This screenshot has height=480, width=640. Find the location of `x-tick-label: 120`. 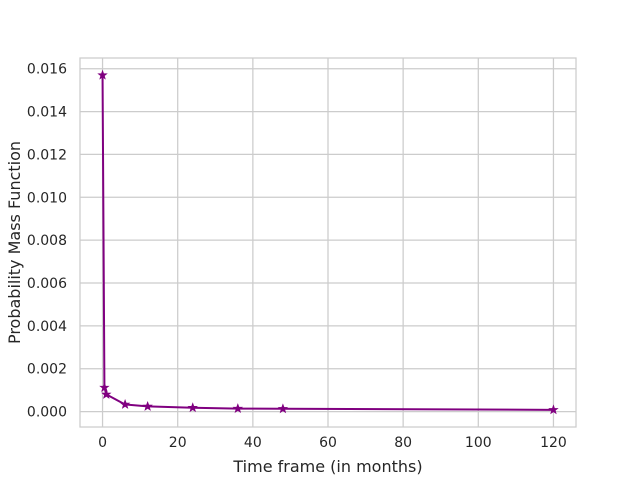

x-tick-label: 120 is located at coordinates (553, 443).